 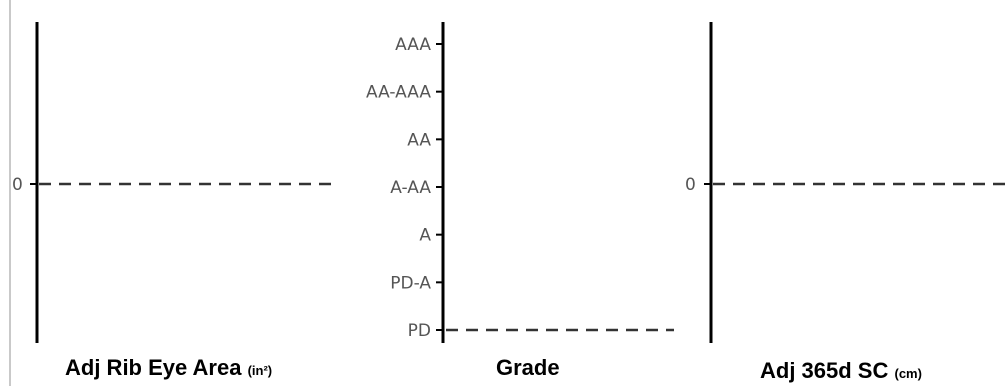 What do you see at coordinates (410, 283) in the screenshot?
I see `grade-tick-label-5: PD-A` at bounding box center [410, 283].